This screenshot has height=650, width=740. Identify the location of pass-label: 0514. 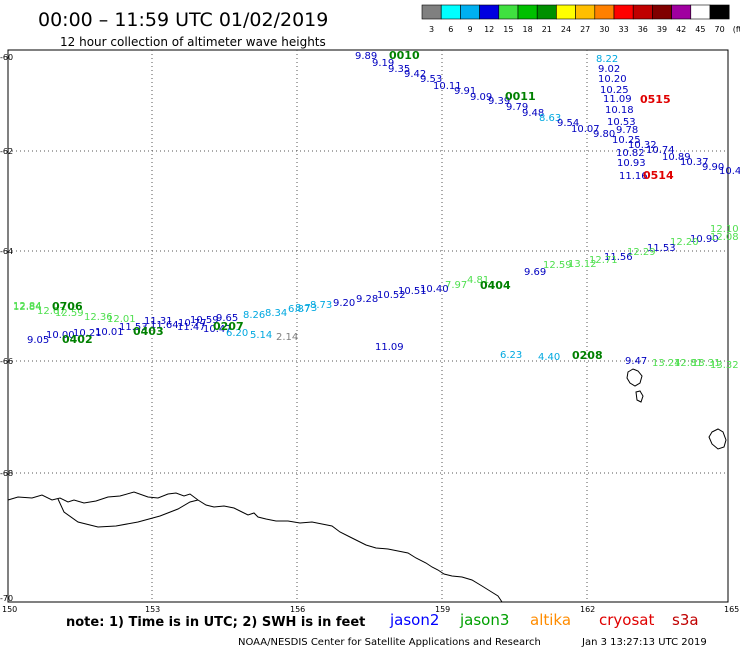
(658, 175).